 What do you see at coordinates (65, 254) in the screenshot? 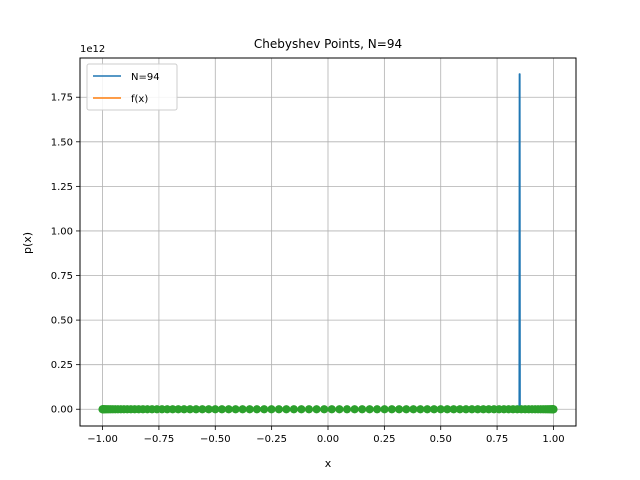
I see `y-axis-ticks: 0.00 0.25 0.50 0.75 1.00 1.25 1.50 1.75` at bounding box center [65, 254].